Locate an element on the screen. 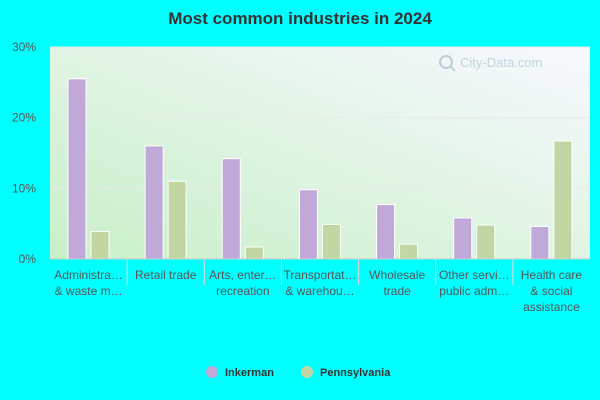 The image size is (600, 400). x-tick-label-line: assistance is located at coordinates (551, 307).